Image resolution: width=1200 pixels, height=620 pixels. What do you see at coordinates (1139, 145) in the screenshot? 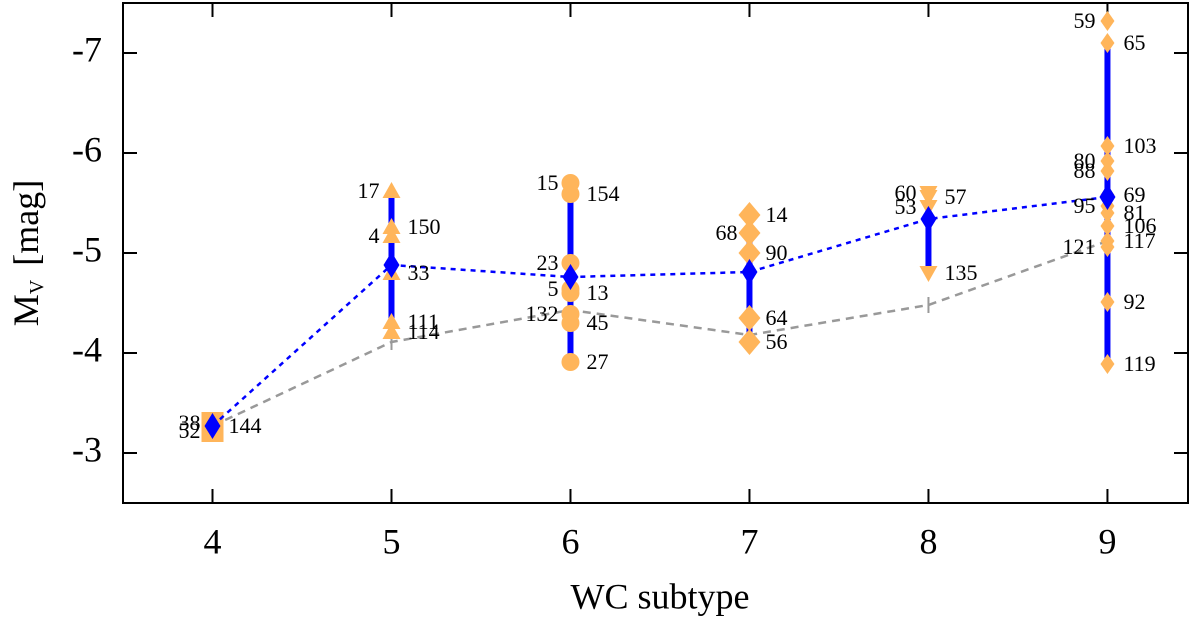
I see `point-label: 103` at bounding box center [1139, 145].